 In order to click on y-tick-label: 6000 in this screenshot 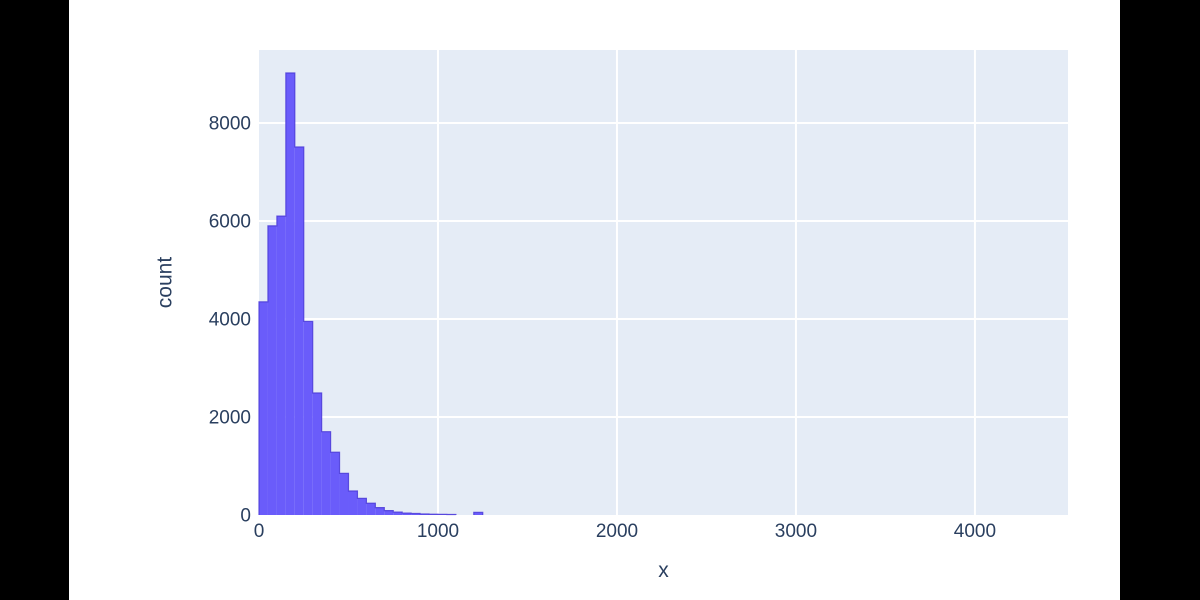, I will do `click(230, 222)`.